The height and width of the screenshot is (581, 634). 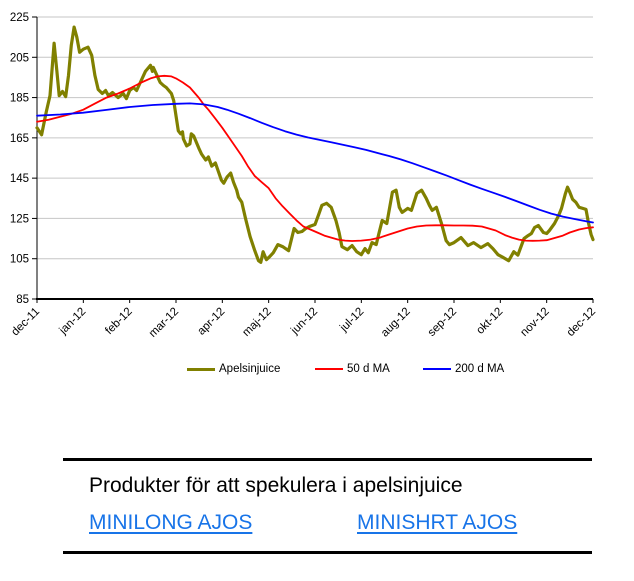 I want to click on legend-label: 50 d MA, so click(x=368, y=369).